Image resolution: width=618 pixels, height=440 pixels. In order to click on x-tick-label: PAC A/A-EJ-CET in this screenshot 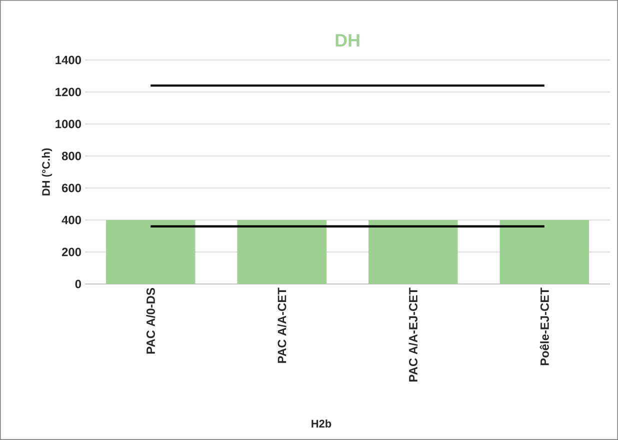, I will do `click(413, 335)`.